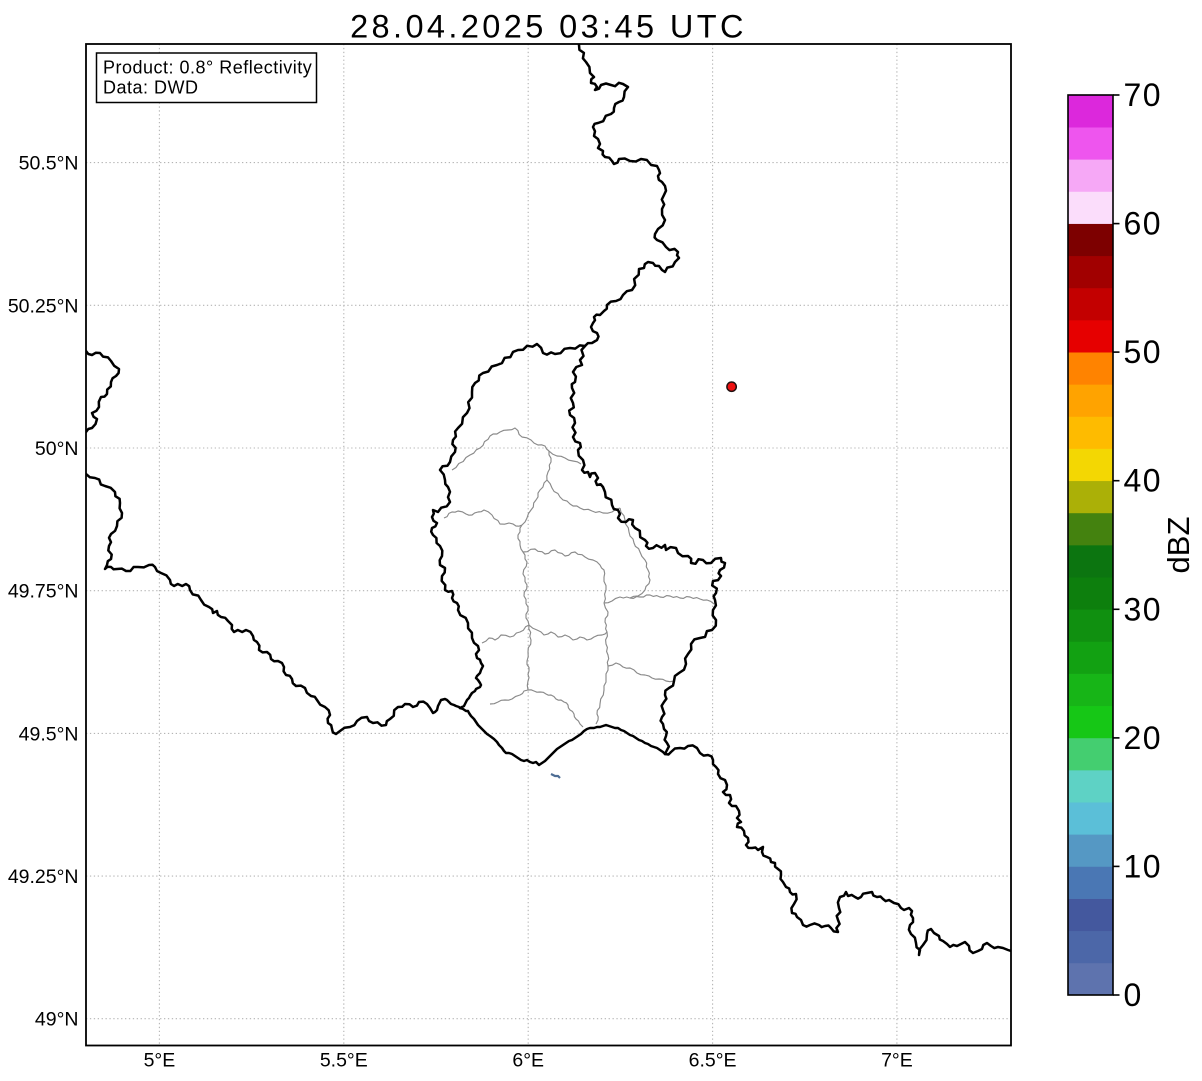 The image size is (1202, 1081). Describe the element at coordinates (1178, 545) in the screenshot. I see `svg-text: dBZ` at that location.